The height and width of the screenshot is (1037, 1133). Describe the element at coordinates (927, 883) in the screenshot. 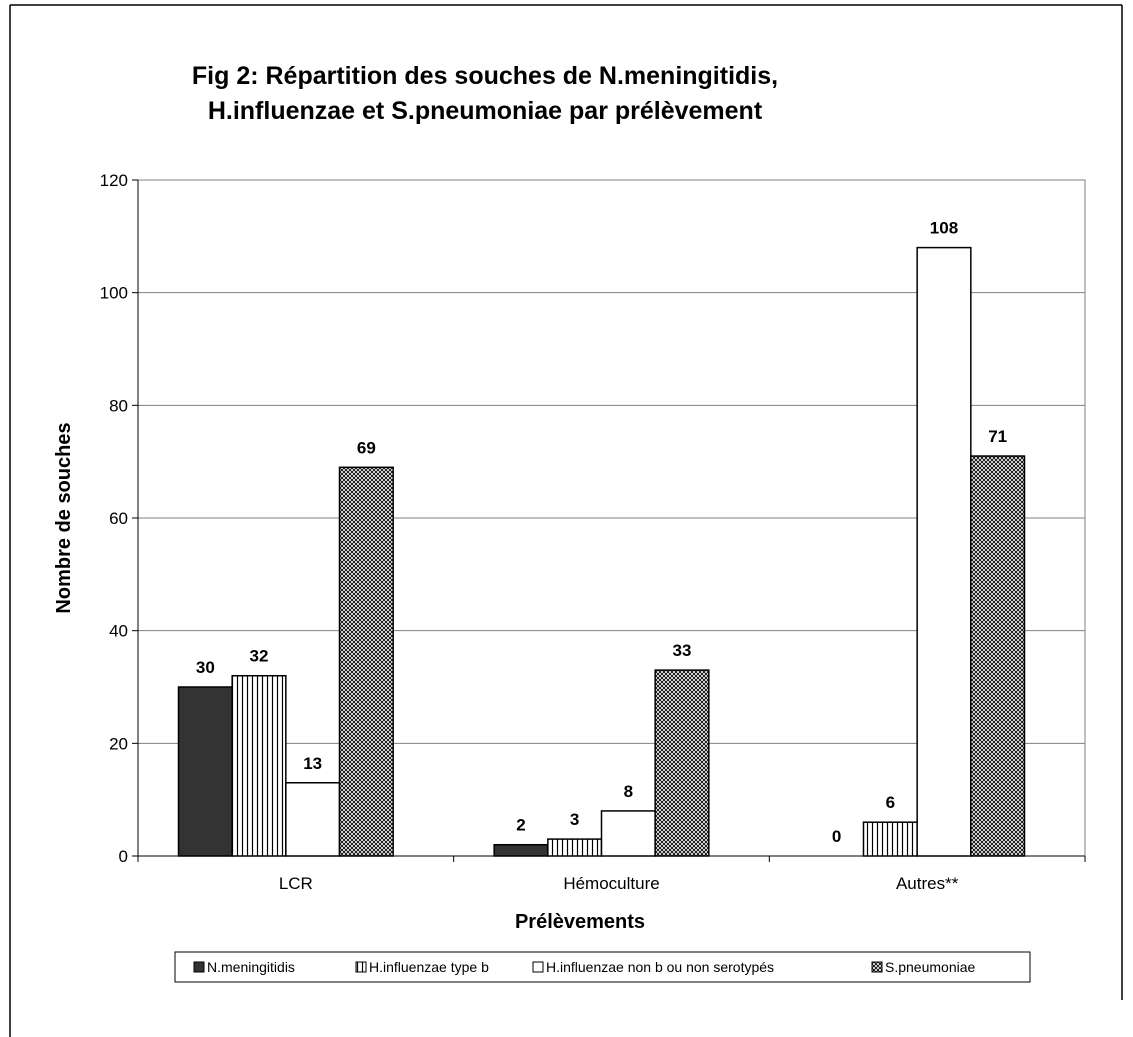

I see `x-tick-label: Autres**` at that location.